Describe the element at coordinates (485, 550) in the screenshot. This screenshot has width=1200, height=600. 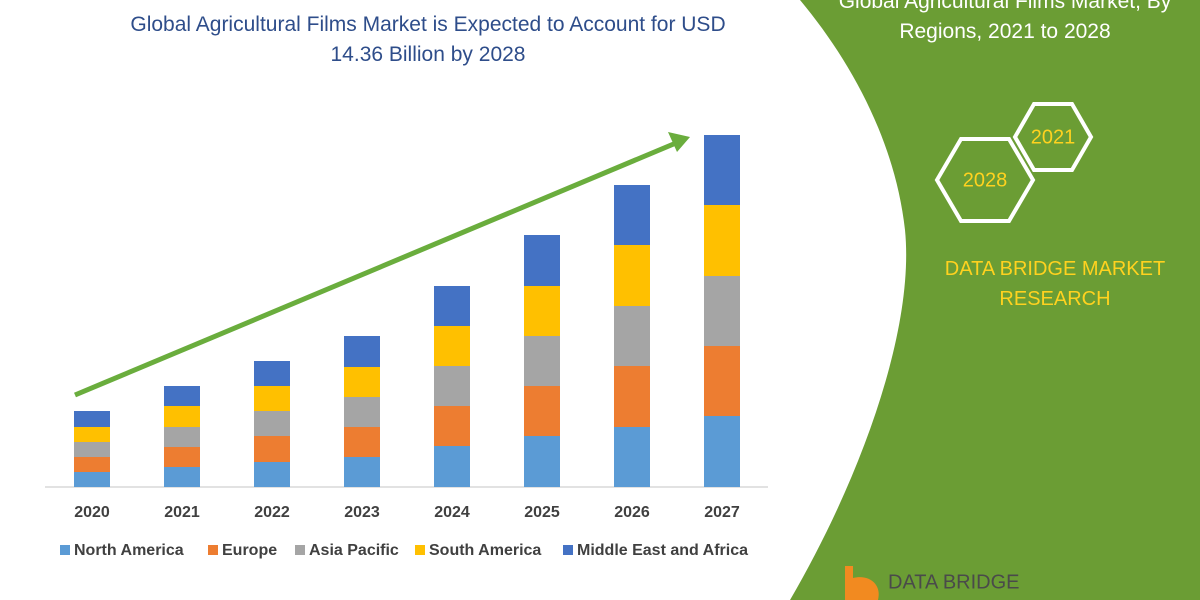
I see `legend-label: South America` at that location.